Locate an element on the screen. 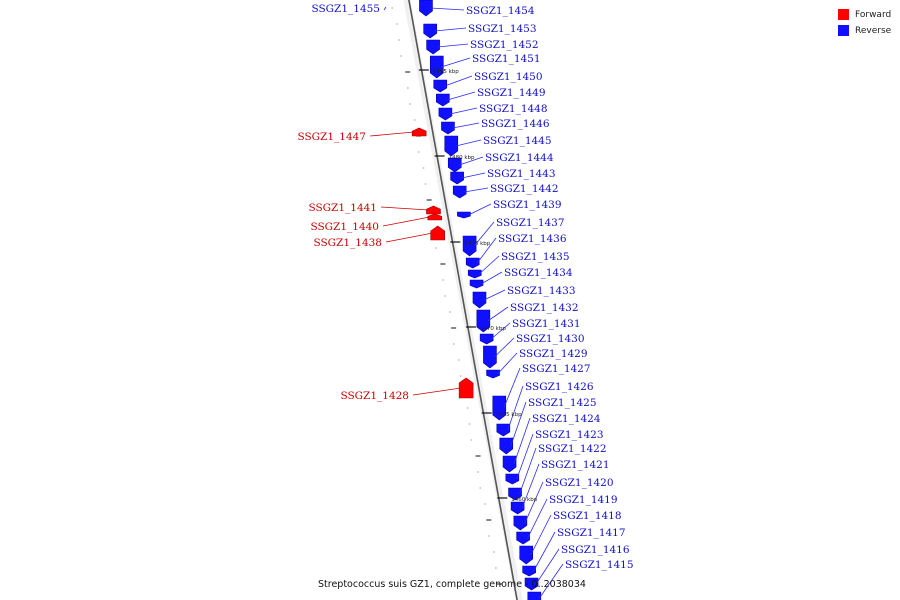 The image size is (900, 600). reverse-gene-label: SSGZ1_1420 is located at coordinates (579, 483).